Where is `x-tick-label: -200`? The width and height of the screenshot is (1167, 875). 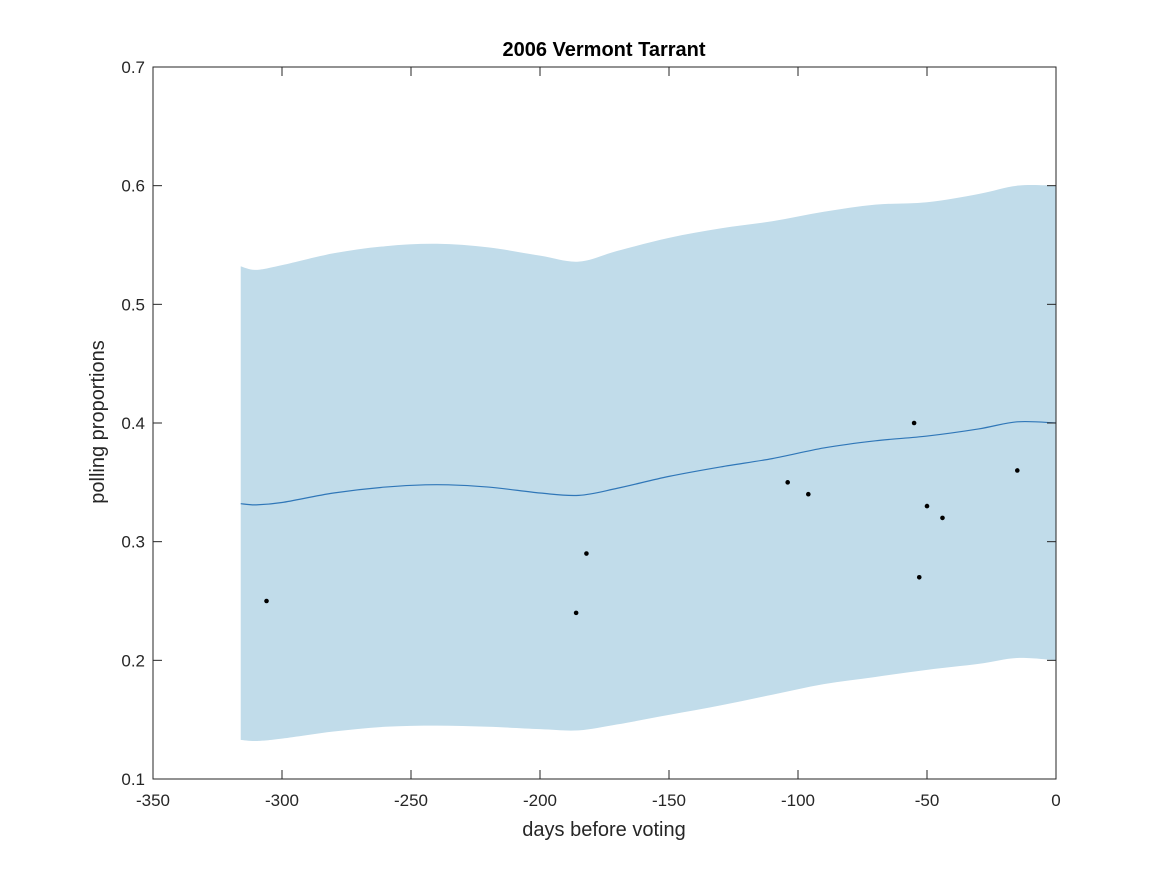
x-tick-label: -200 is located at coordinates (540, 800).